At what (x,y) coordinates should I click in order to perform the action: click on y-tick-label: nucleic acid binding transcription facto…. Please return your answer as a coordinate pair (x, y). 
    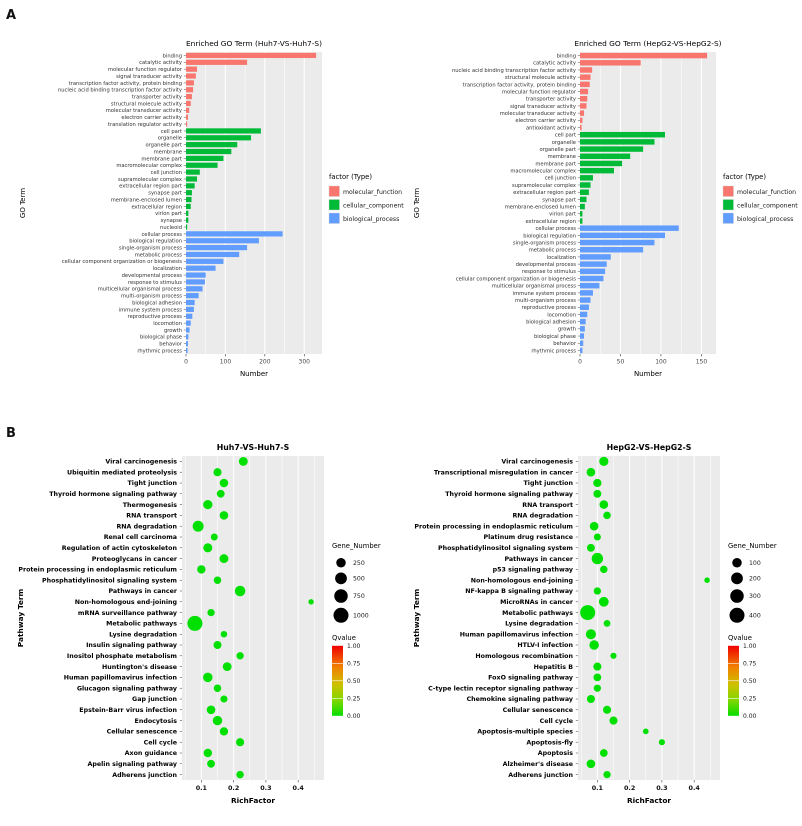
    Looking at the image, I should click on (120, 91).